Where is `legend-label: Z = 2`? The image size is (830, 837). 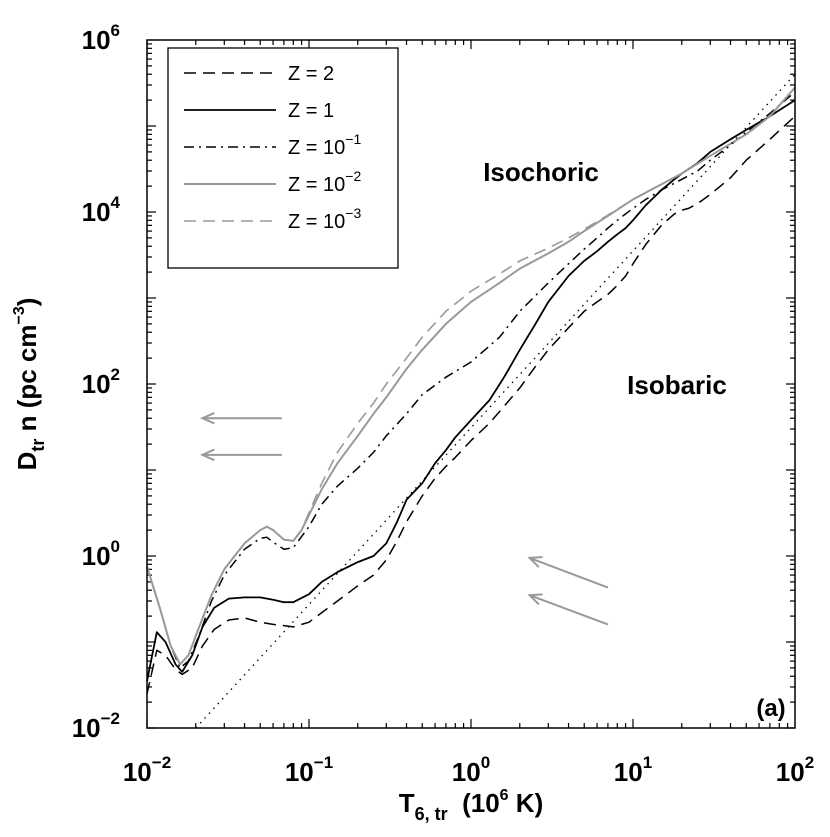
legend-label: Z = 2 is located at coordinates (311, 74).